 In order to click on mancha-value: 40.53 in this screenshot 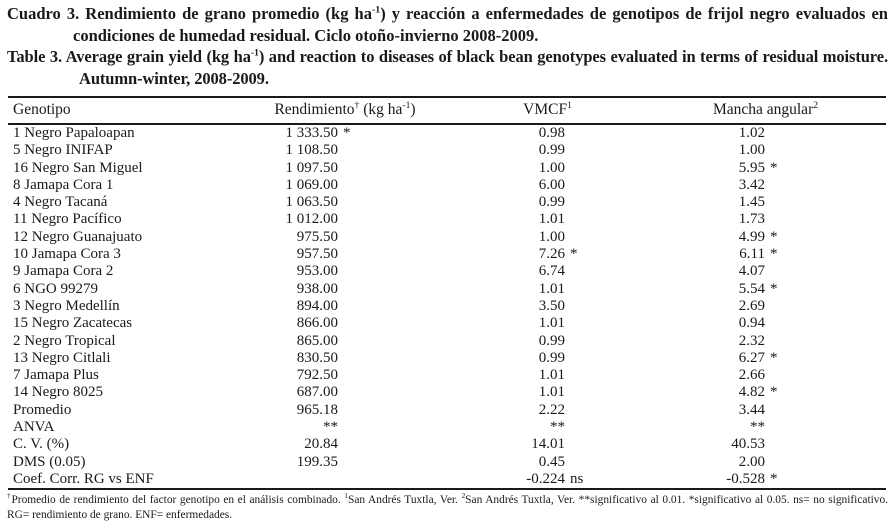, I will do `click(748, 444)`.